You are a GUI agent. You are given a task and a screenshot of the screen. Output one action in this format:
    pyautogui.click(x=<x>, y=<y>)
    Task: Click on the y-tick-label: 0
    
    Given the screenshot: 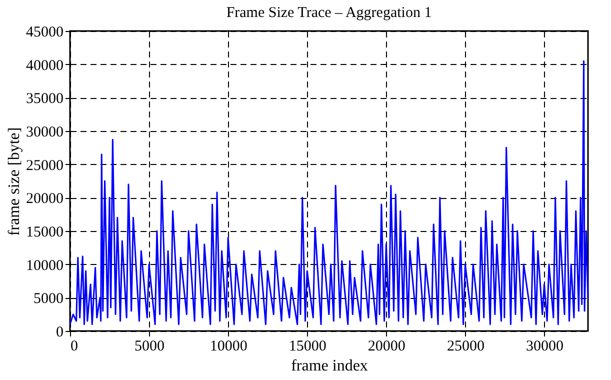 What is the action you would take?
    pyautogui.click(x=60, y=332)
    